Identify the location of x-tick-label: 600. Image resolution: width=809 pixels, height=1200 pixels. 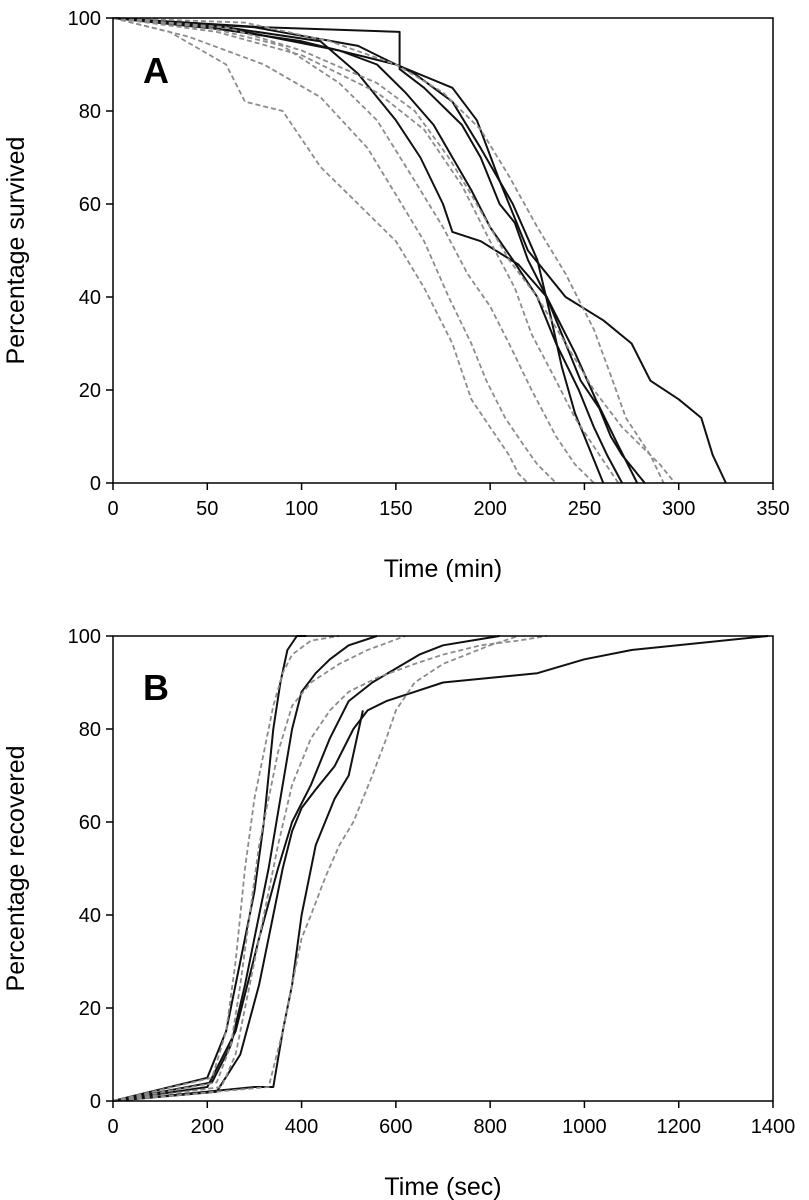
(395, 1127).